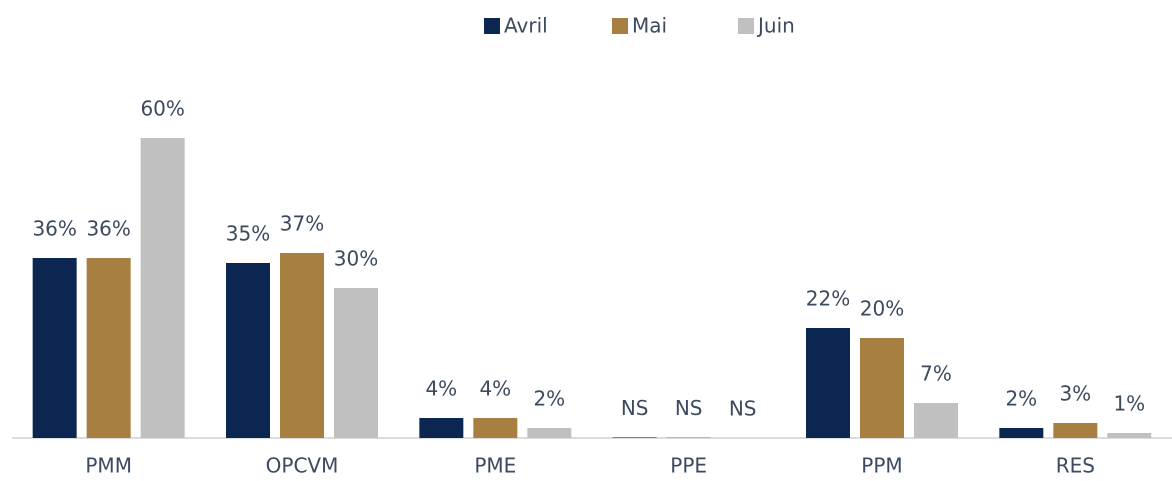  I want to click on x-tick-label: PME, so click(495, 466).